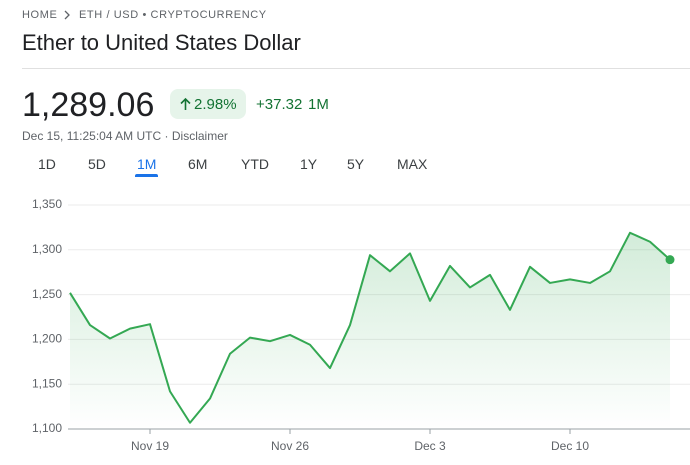  I want to click on x-tick-label: Dec 3, so click(430, 446).